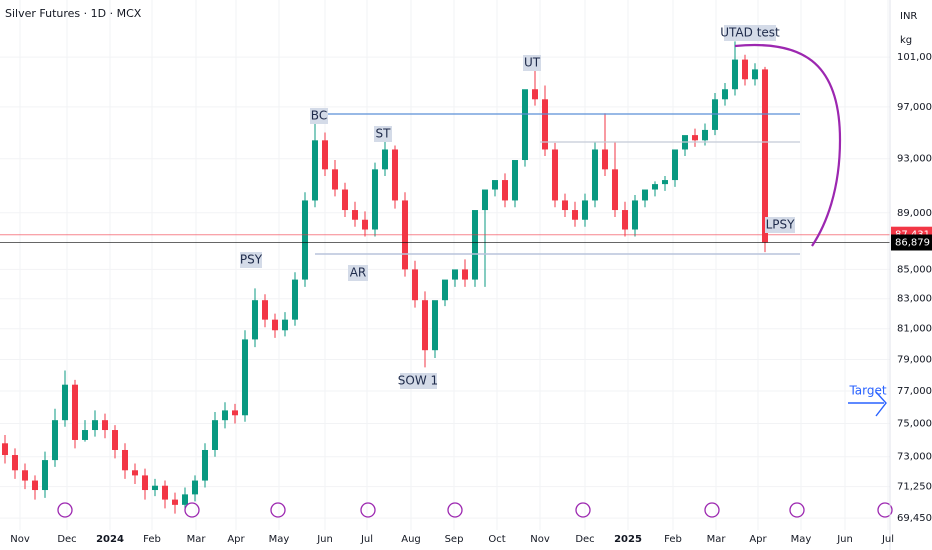 This screenshot has width=932, height=550. What do you see at coordinates (152, 539) in the screenshot?
I see `x-tick-label: Feb` at bounding box center [152, 539].